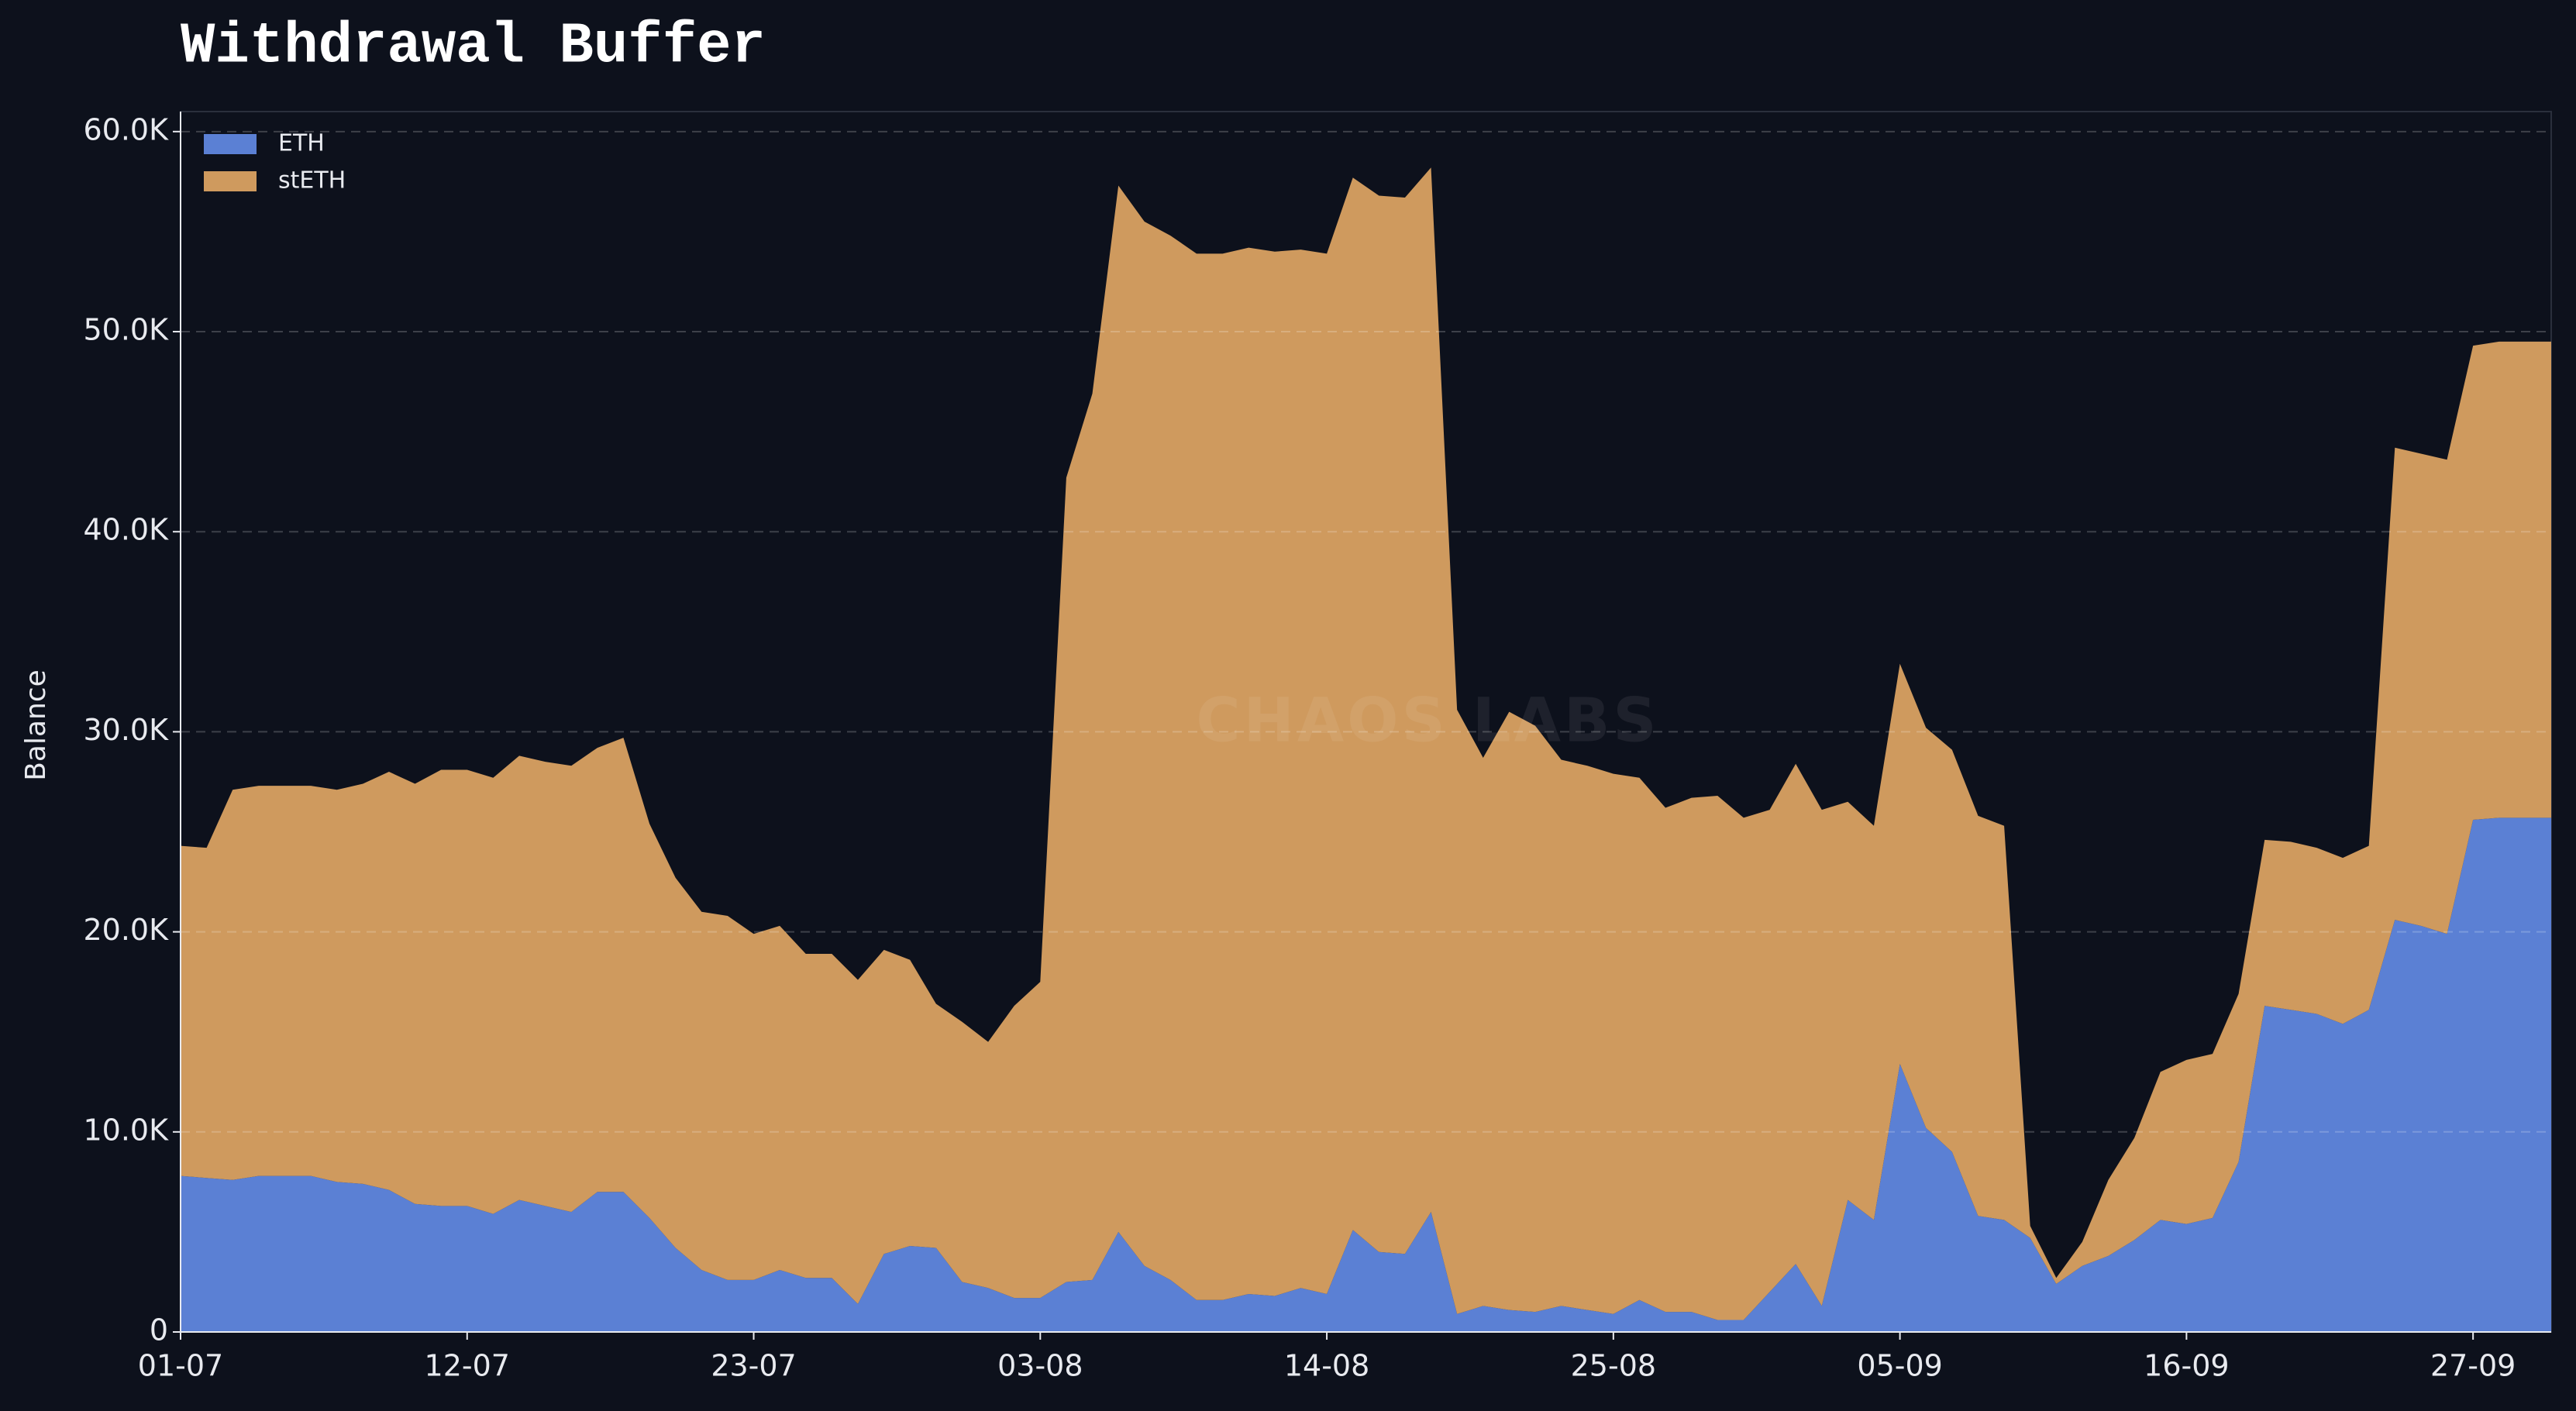  What do you see at coordinates (126, 930) in the screenshot?
I see `y-tick-label: 20.0K` at bounding box center [126, 930].